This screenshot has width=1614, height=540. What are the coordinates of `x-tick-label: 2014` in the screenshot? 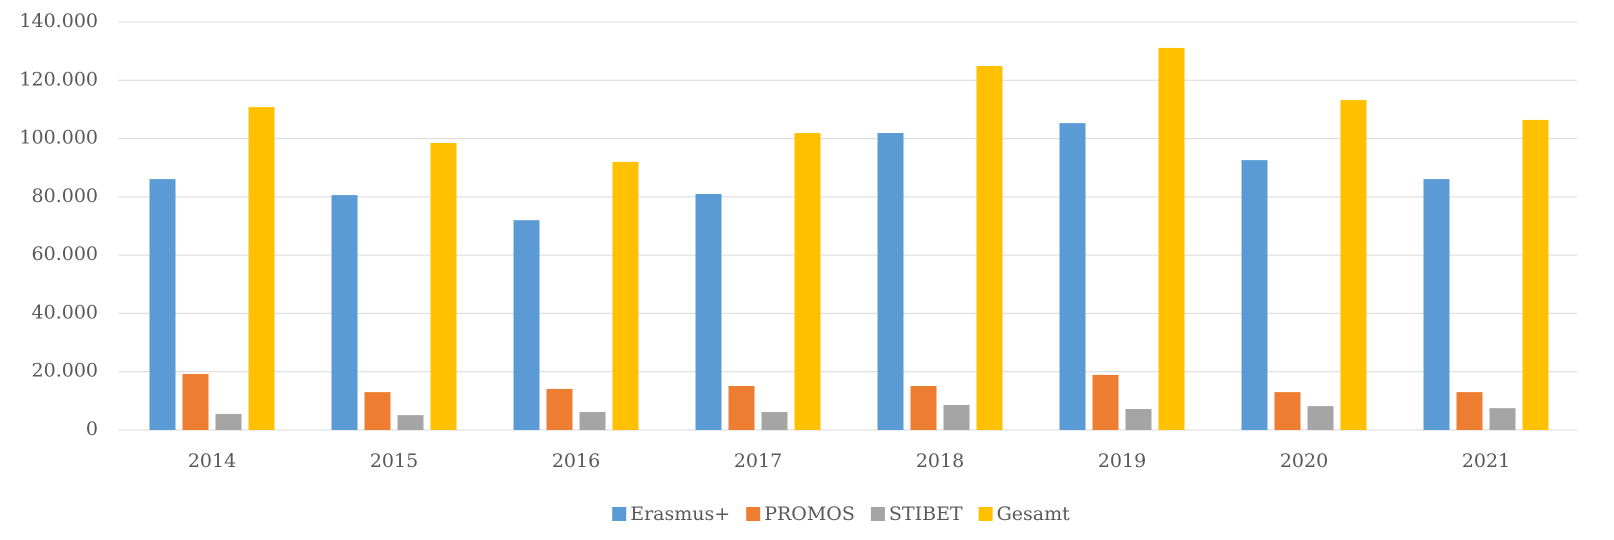 It's located at (212, 461).